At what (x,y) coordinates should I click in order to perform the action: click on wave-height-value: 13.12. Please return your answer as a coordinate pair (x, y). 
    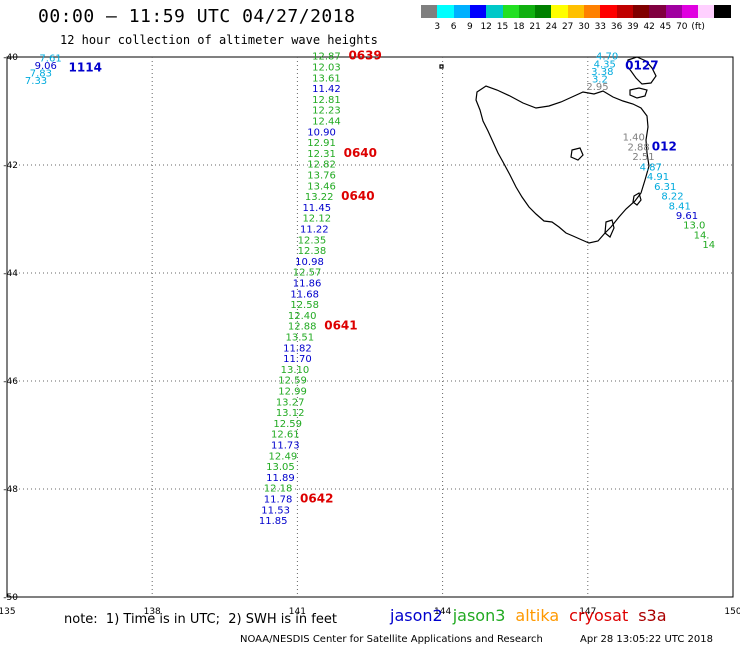
    Looking at the image, I should click on (290, 413).